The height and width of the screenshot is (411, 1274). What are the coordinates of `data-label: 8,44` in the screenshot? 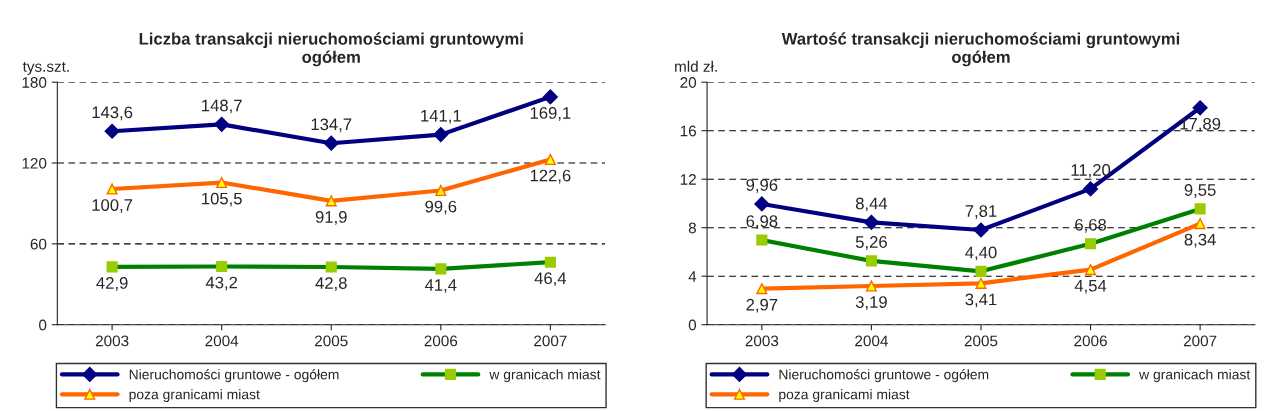 It's located at (871, 204).